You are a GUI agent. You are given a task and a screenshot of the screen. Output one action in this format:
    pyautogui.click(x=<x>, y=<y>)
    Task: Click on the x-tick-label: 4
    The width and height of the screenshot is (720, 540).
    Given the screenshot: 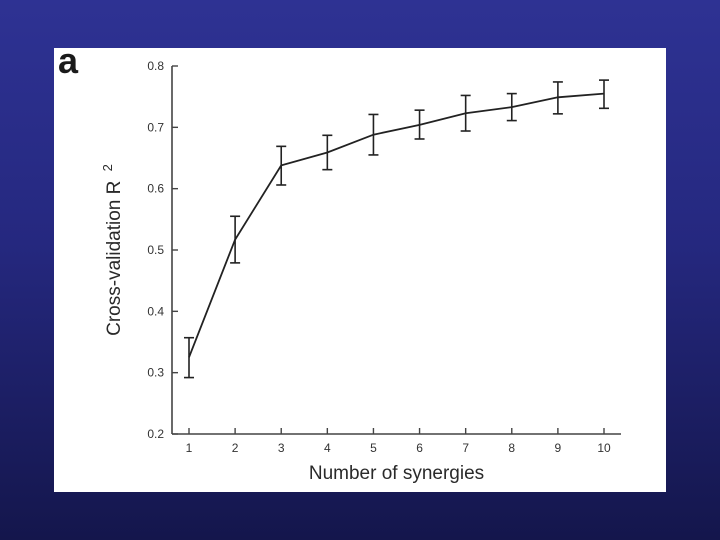 What is the action you would take?
    pyautogui.click(x=327, y=448)
    